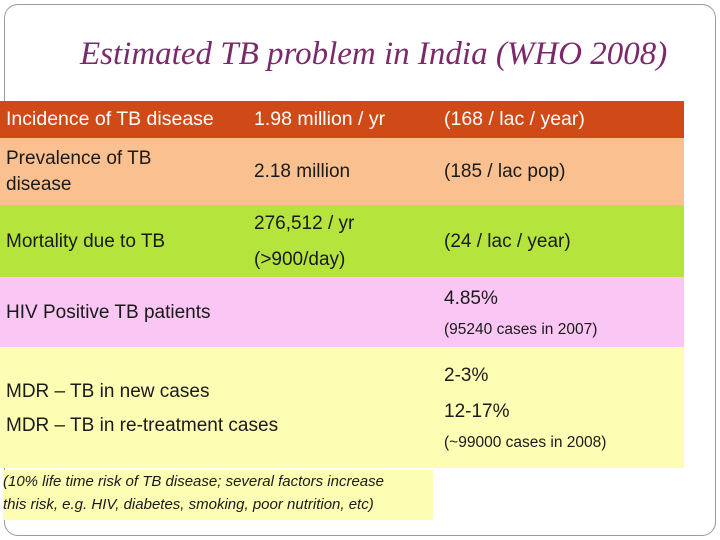 Image resolution: width=720 pixels, height=540 pixels. What do you see at coordinates (505, 171) in the screenshot?
I see `prevalence-rate: (185 / lac pop)` at bounding box center [505, 171].